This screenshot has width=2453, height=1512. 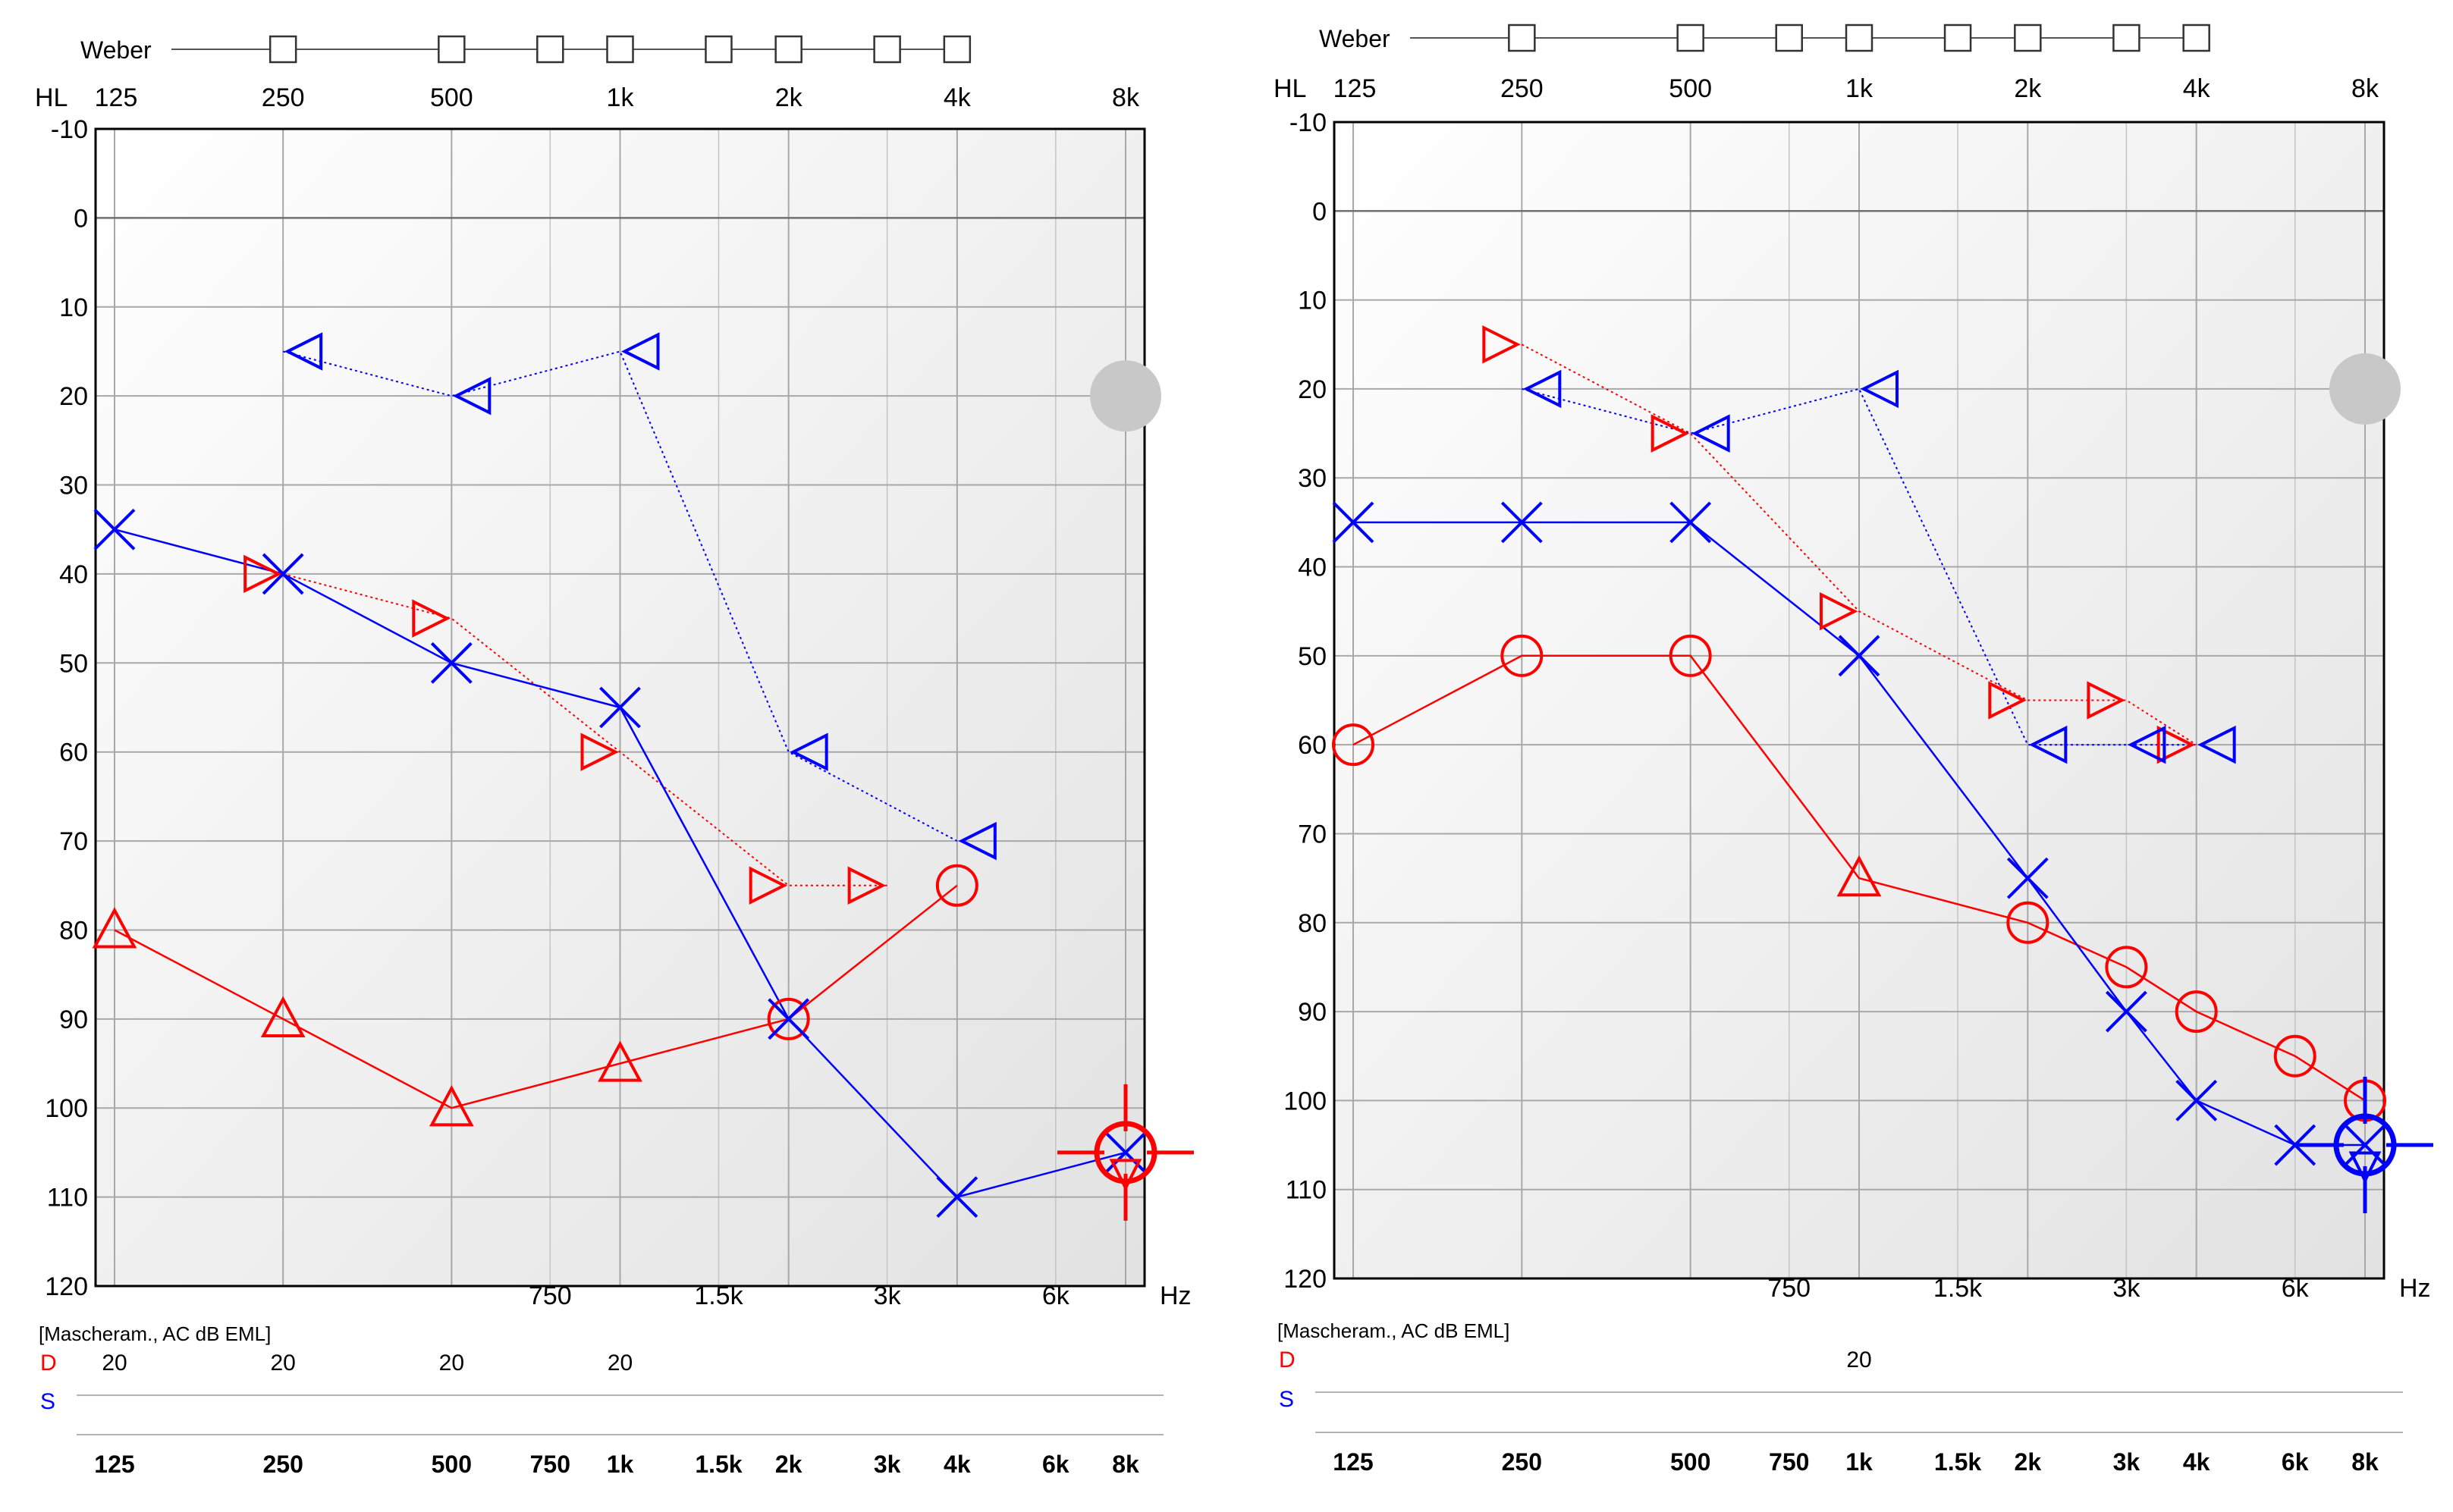 What do you see at coordinates (1286, 1399) in the screenshot?
I see `masking-row-left-label: S` at bounding box center [1286, 1399].